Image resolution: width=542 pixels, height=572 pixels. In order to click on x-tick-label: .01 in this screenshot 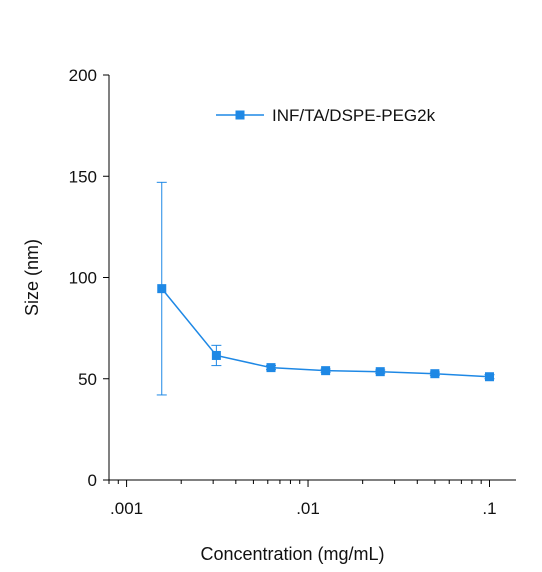, I will do `click(308, 508)`.